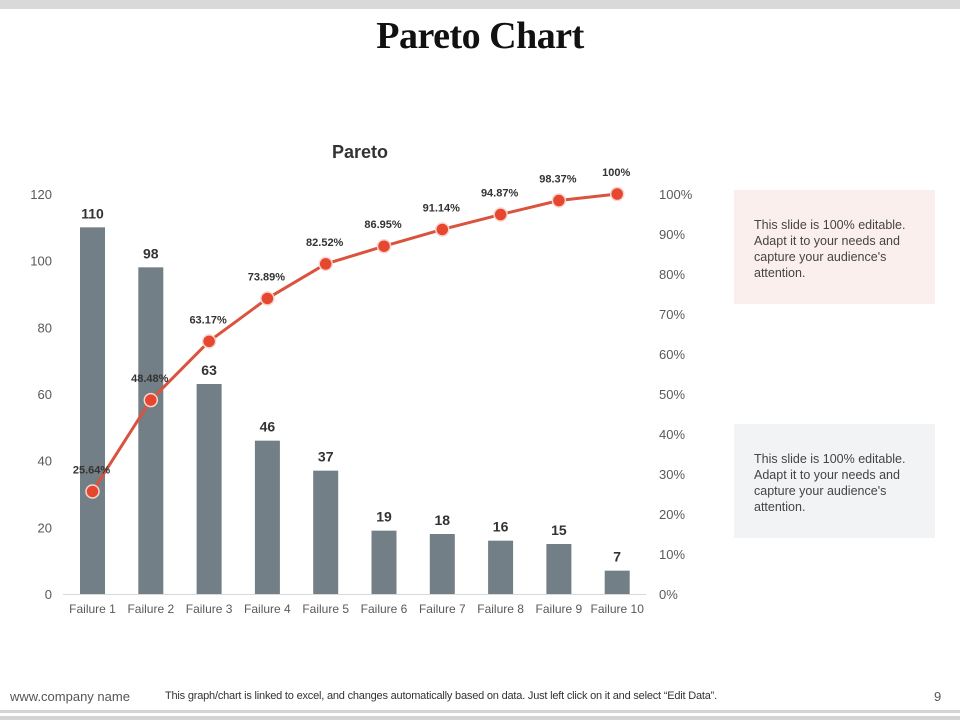  I want to click on y-tick-label: 100, so click(41, 261).